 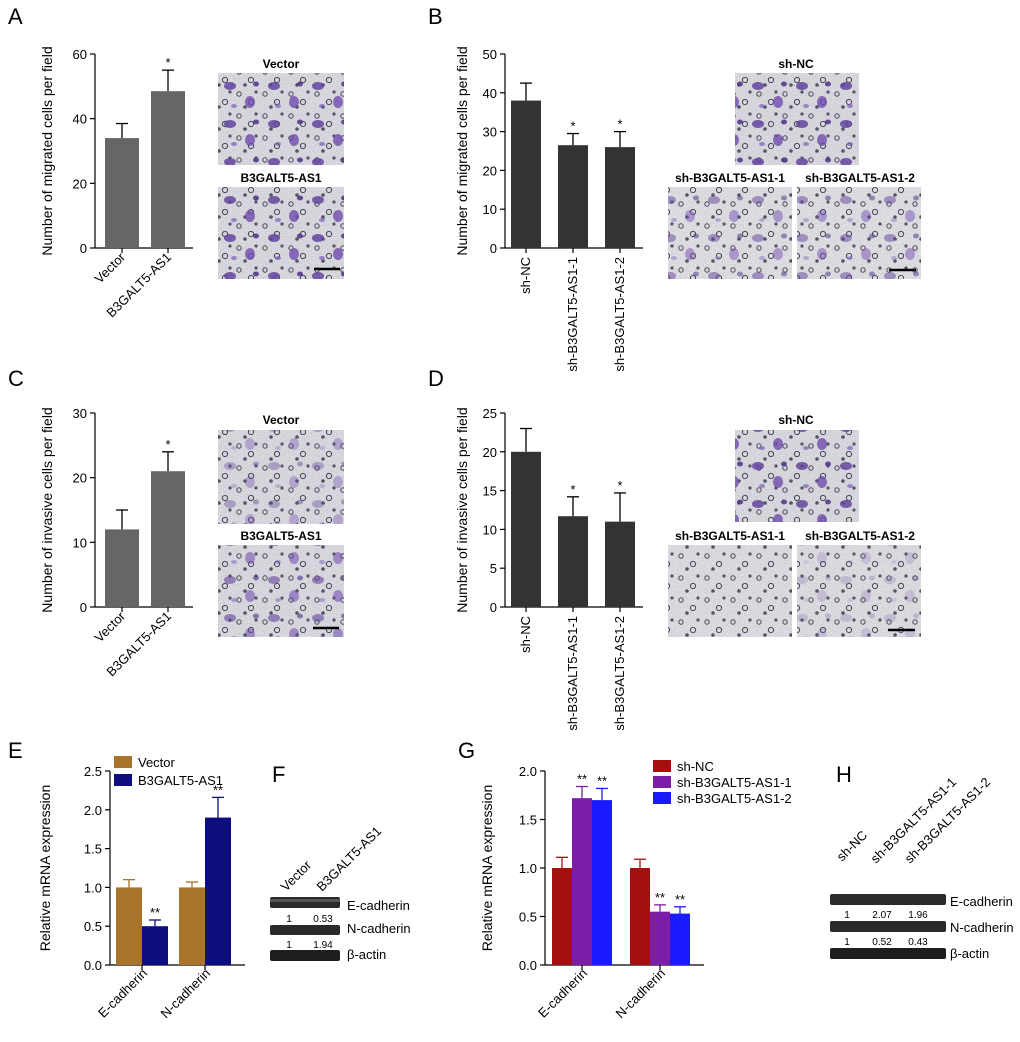 I want to click on micro-a-top-label: Vector, so click(x=281, y=64).